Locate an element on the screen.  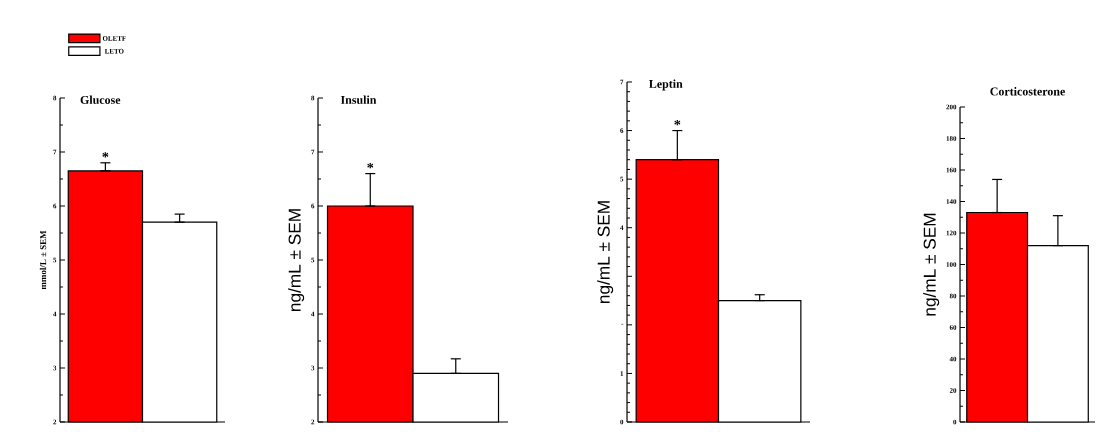
y-axis-title: mmol/L ± SEM is located at coordinates (43, 260).